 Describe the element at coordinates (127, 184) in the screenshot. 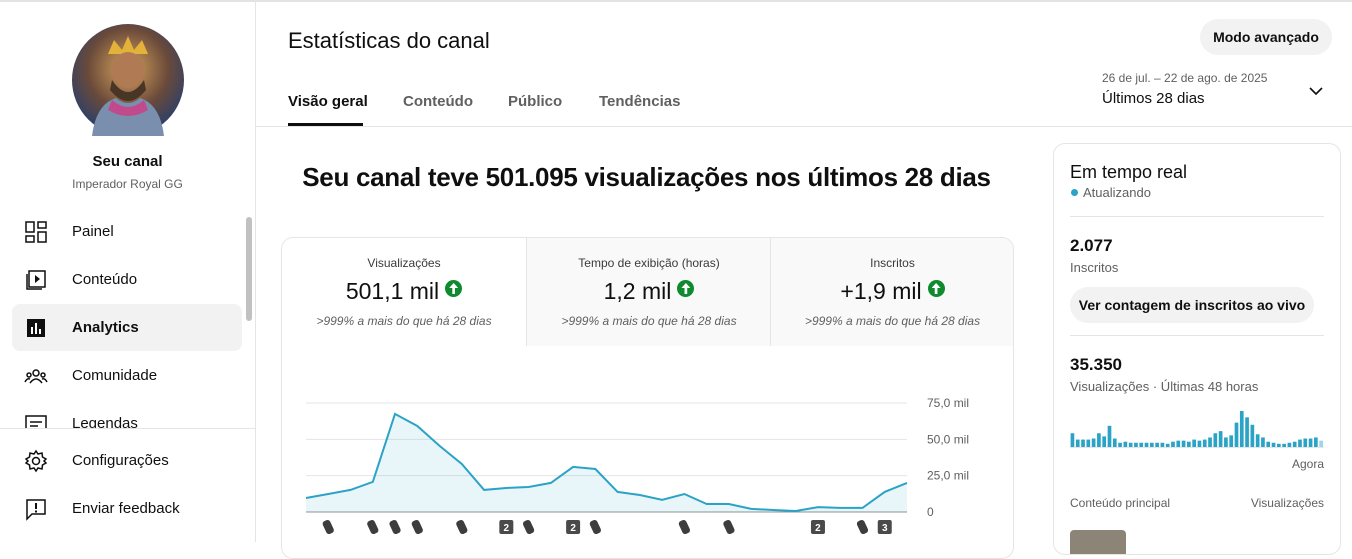

I see `channel-name: Imperador Royal GG` at that location.